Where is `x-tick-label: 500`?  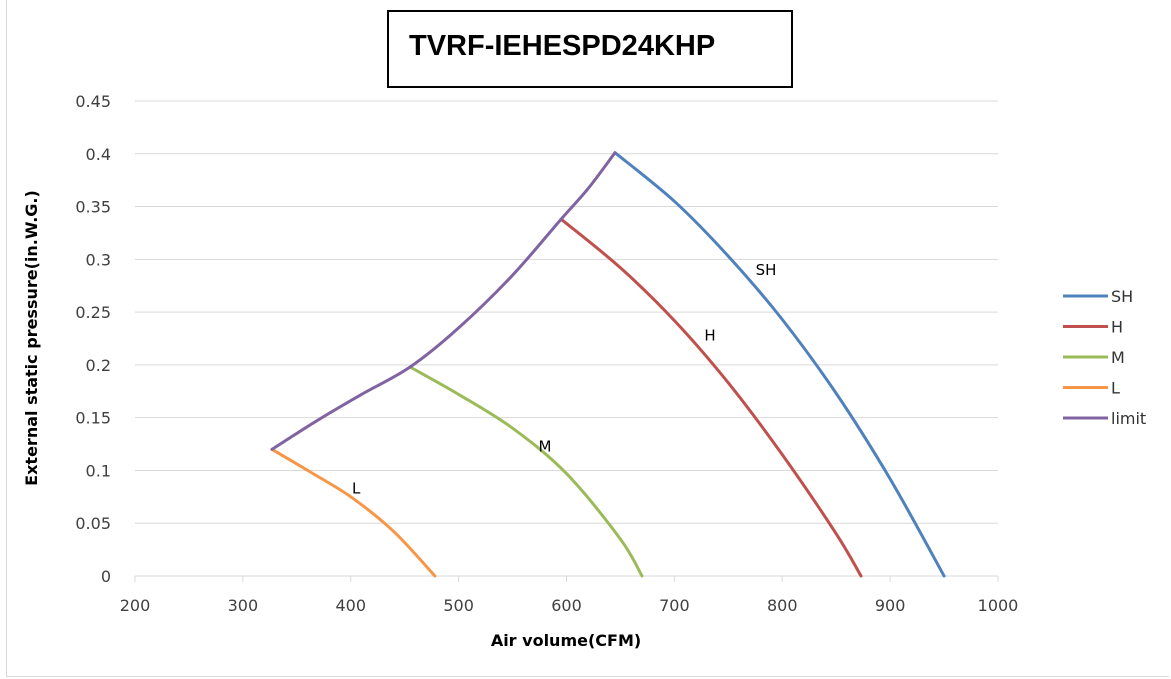 x-tick-label: 500 is located at coordinates (458, 605).